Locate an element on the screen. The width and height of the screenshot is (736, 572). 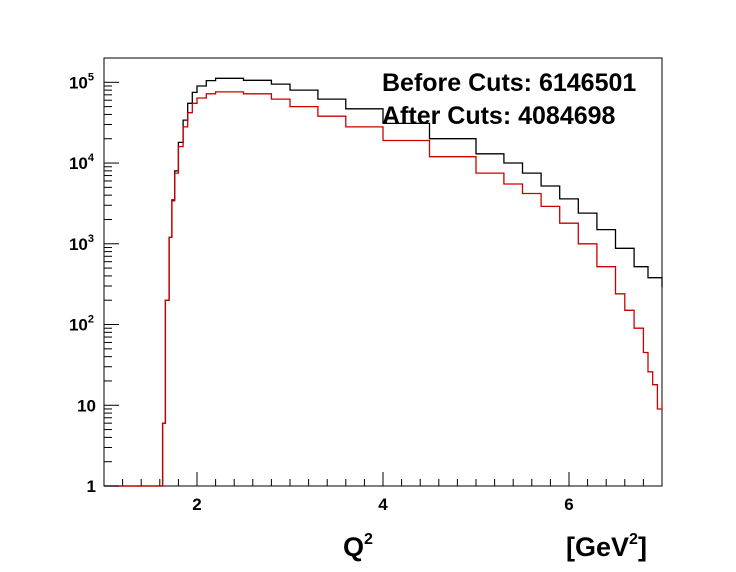
x-tick-label-2: 6 is located at coordinates (568, 504).